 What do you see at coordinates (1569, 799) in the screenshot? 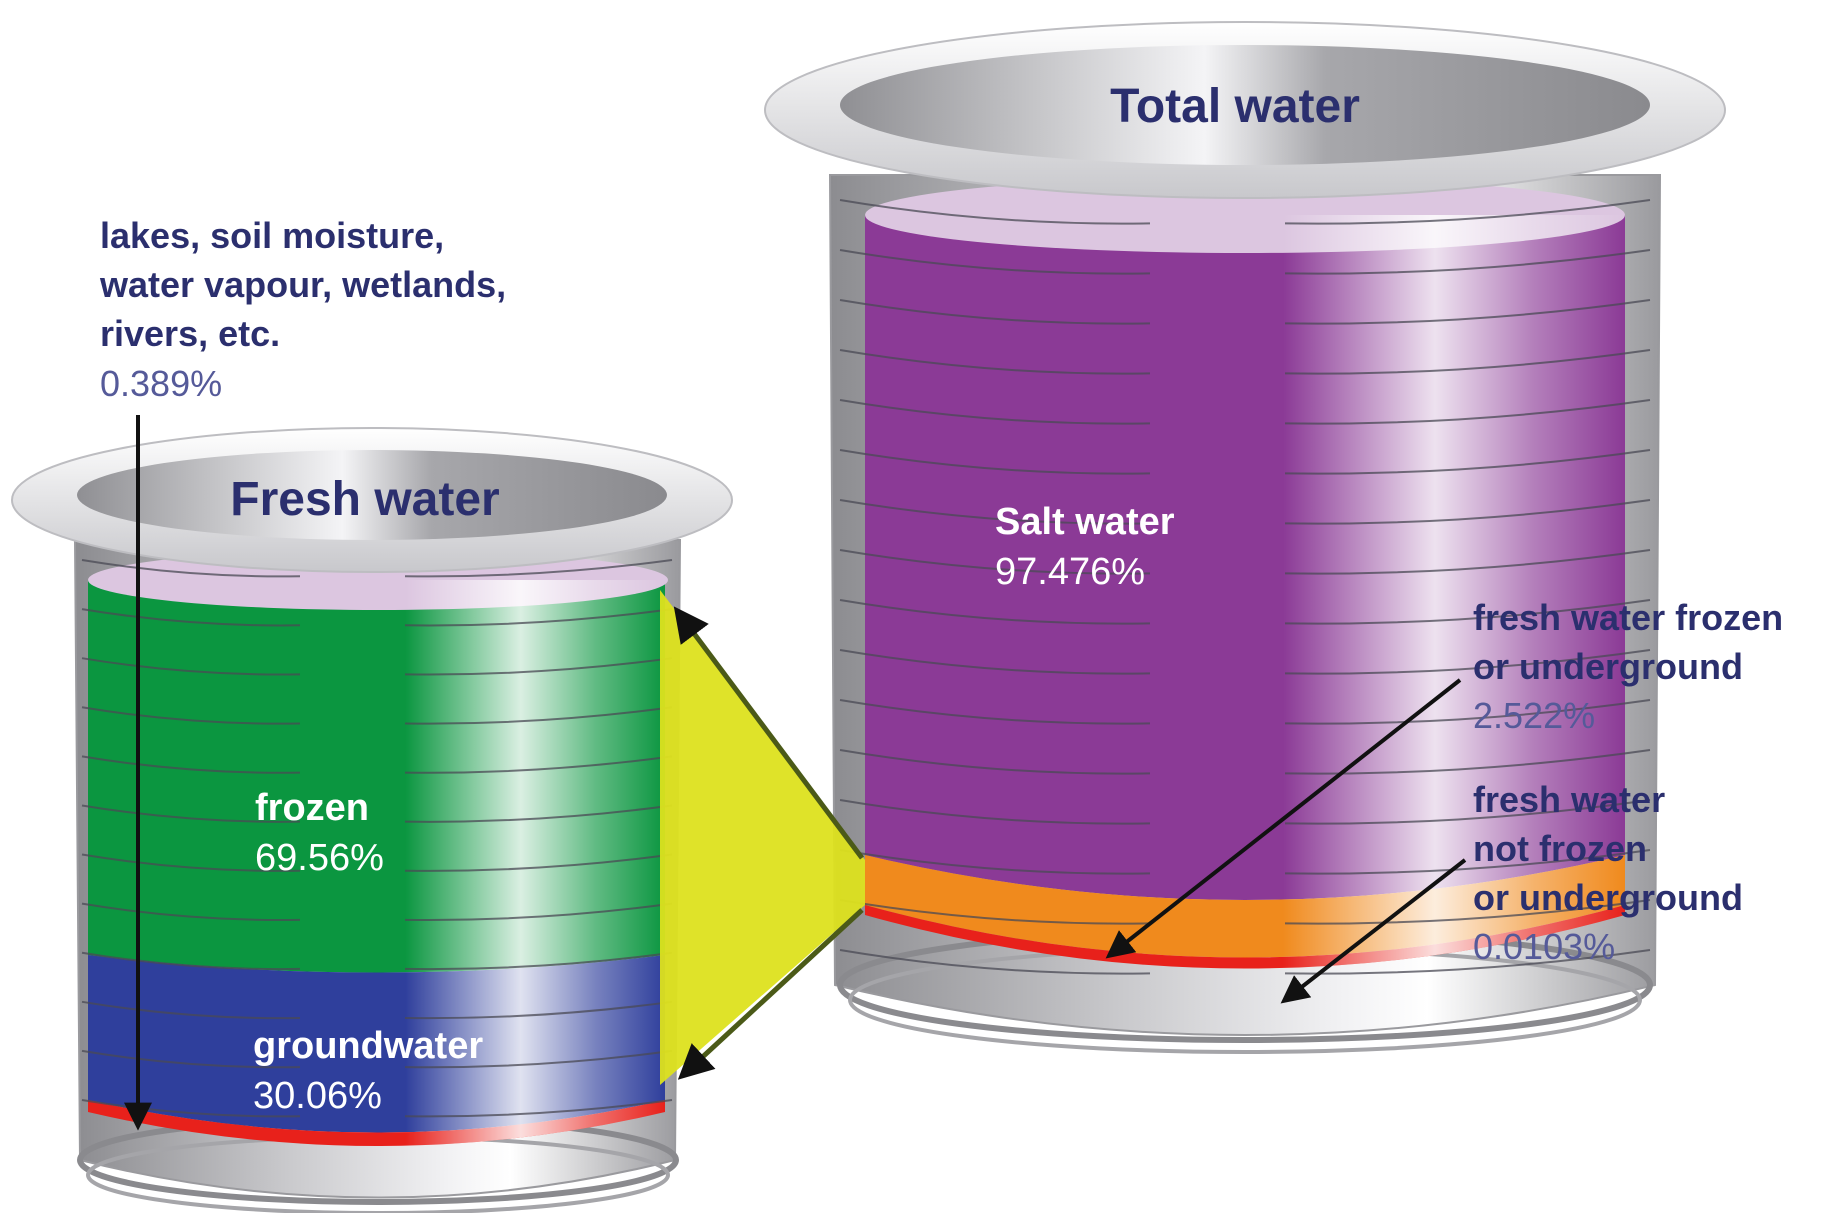
I see `not-frozen-label-line1: fresh water` at bounding box center [1569, 799].